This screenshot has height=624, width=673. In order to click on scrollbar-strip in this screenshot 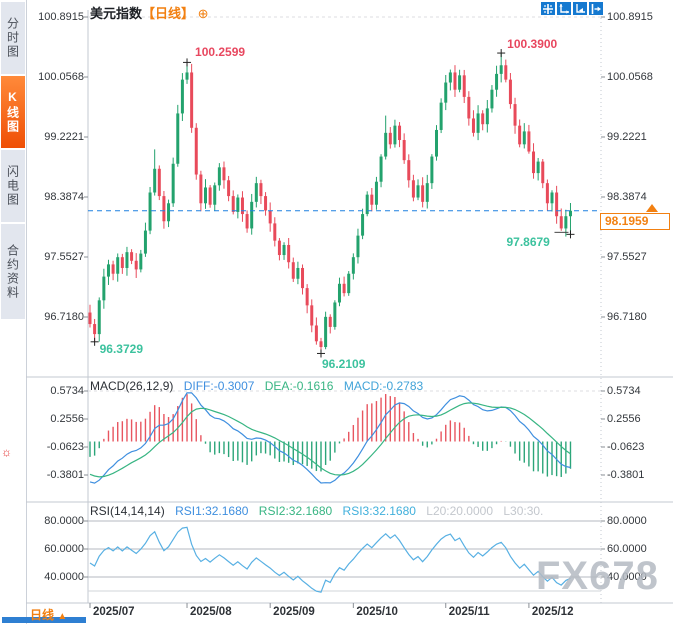, I will do `click(44, 620)`.